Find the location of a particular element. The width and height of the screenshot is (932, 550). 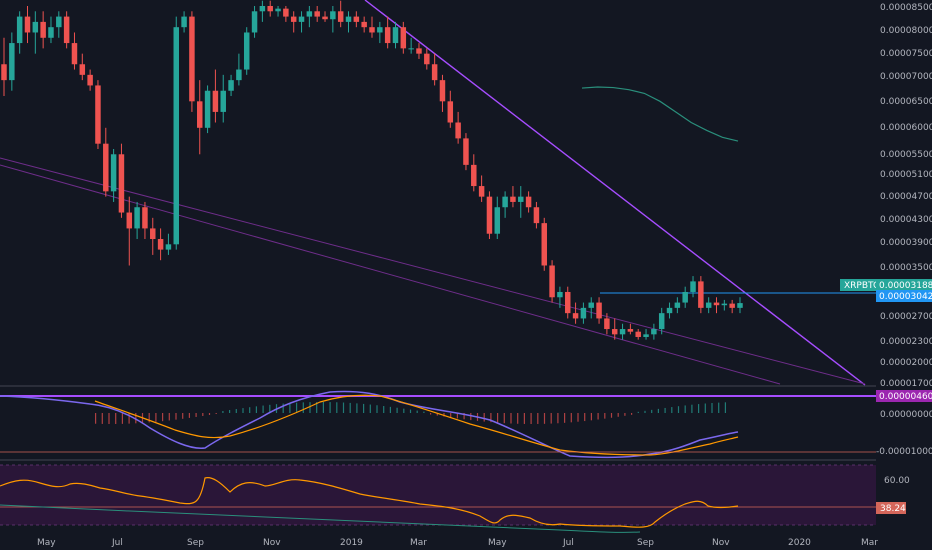

time-tick: Mar is located at coordinates (418, 543).